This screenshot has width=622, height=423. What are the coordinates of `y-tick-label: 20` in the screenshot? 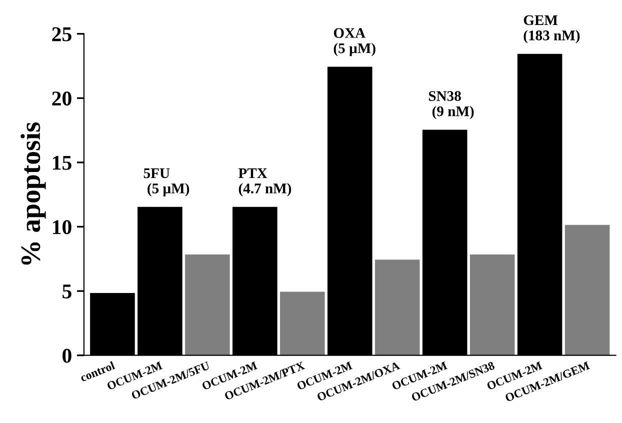 It's located at (62, 99).